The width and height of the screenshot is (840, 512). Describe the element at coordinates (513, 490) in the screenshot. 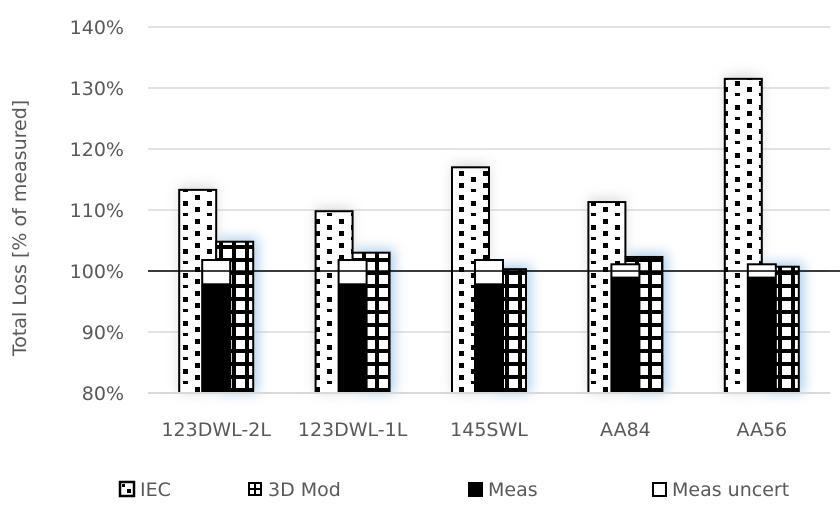

I see `legend-label: Meas` at that location.